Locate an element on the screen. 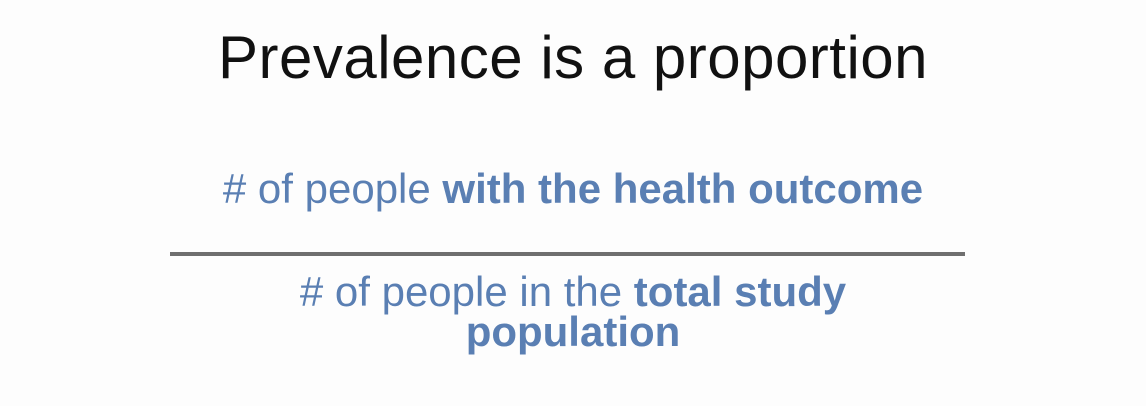 The width and height of the screenshot is (1146, 406). denominator-plain-text: # of people in the is located at coordinates (466, 291).